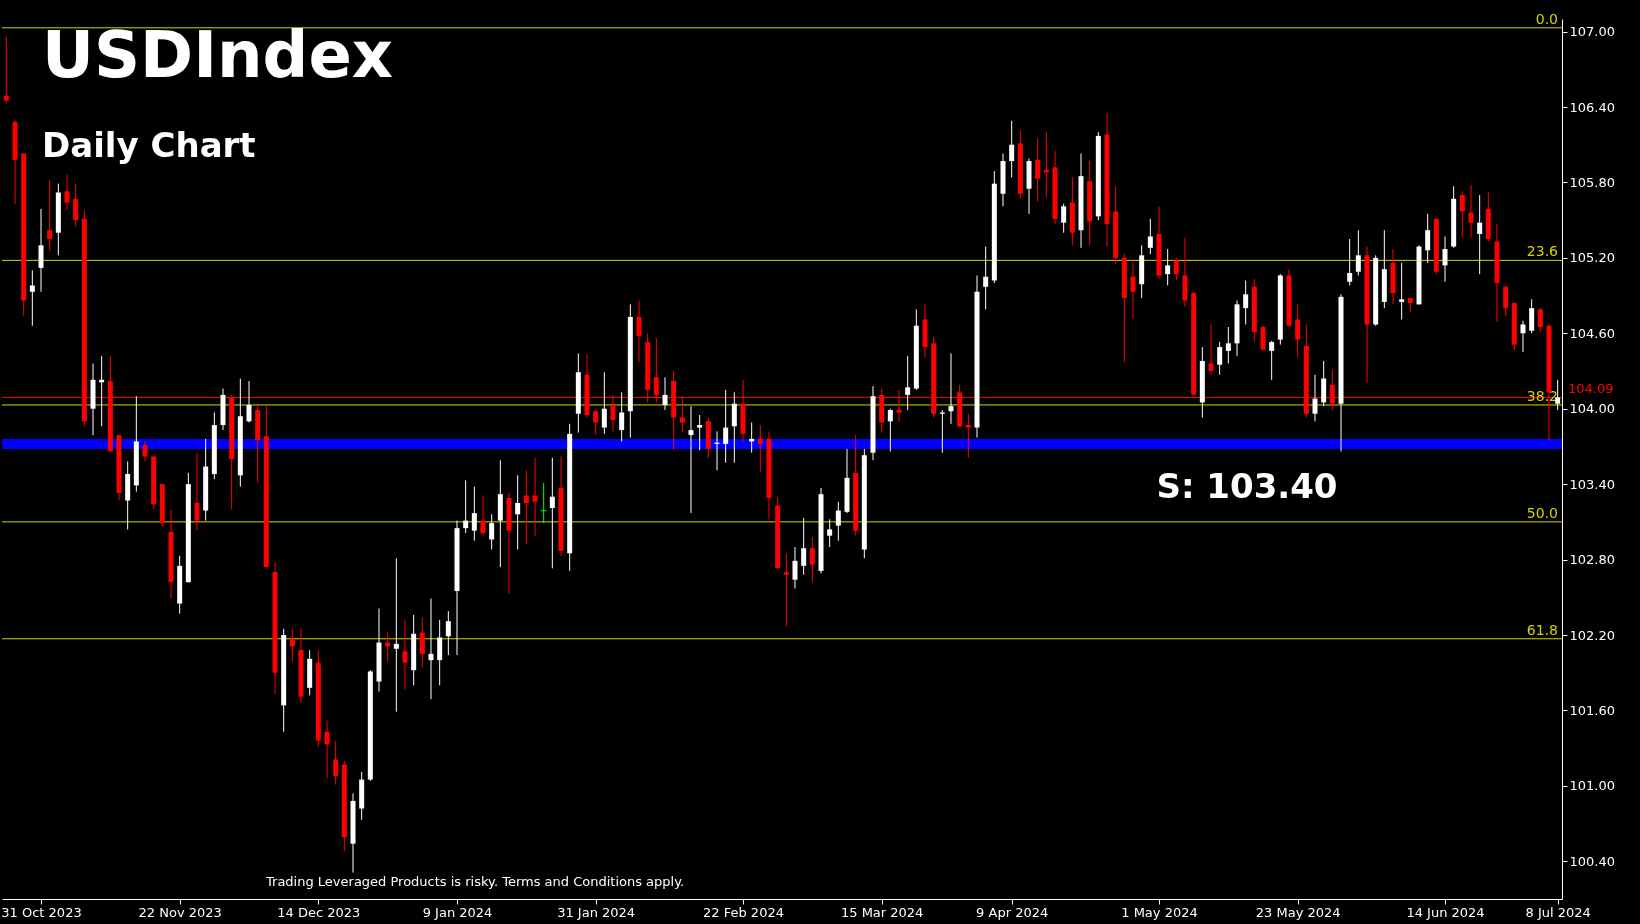  What do you see at coordinates (1542, 251) in the screenshot?
I see `annotation: 23.6` at bounding box center [1542, 251].